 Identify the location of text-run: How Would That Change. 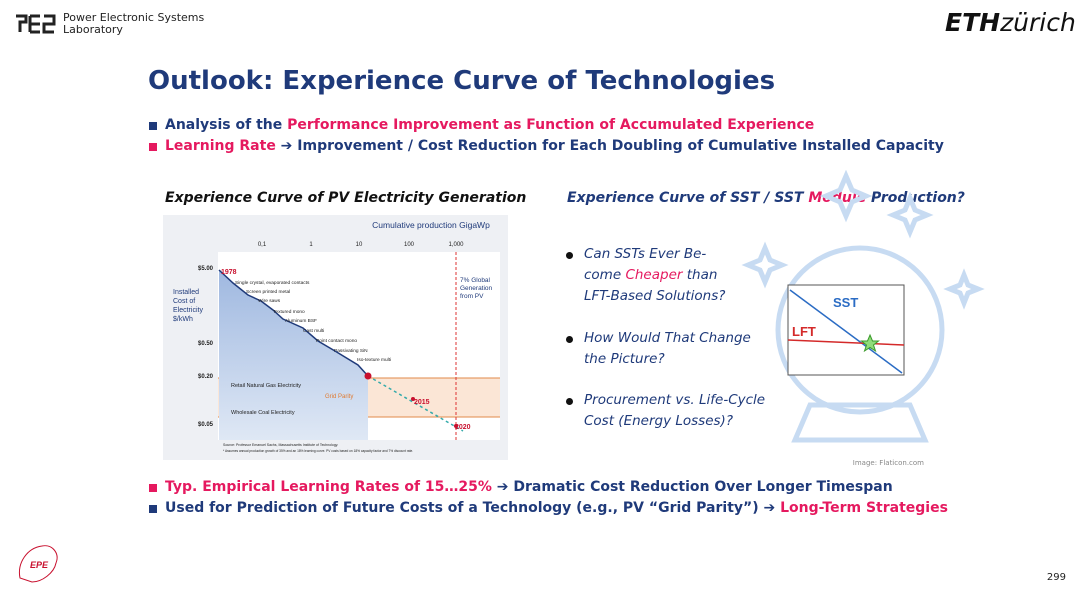
(667, 338).